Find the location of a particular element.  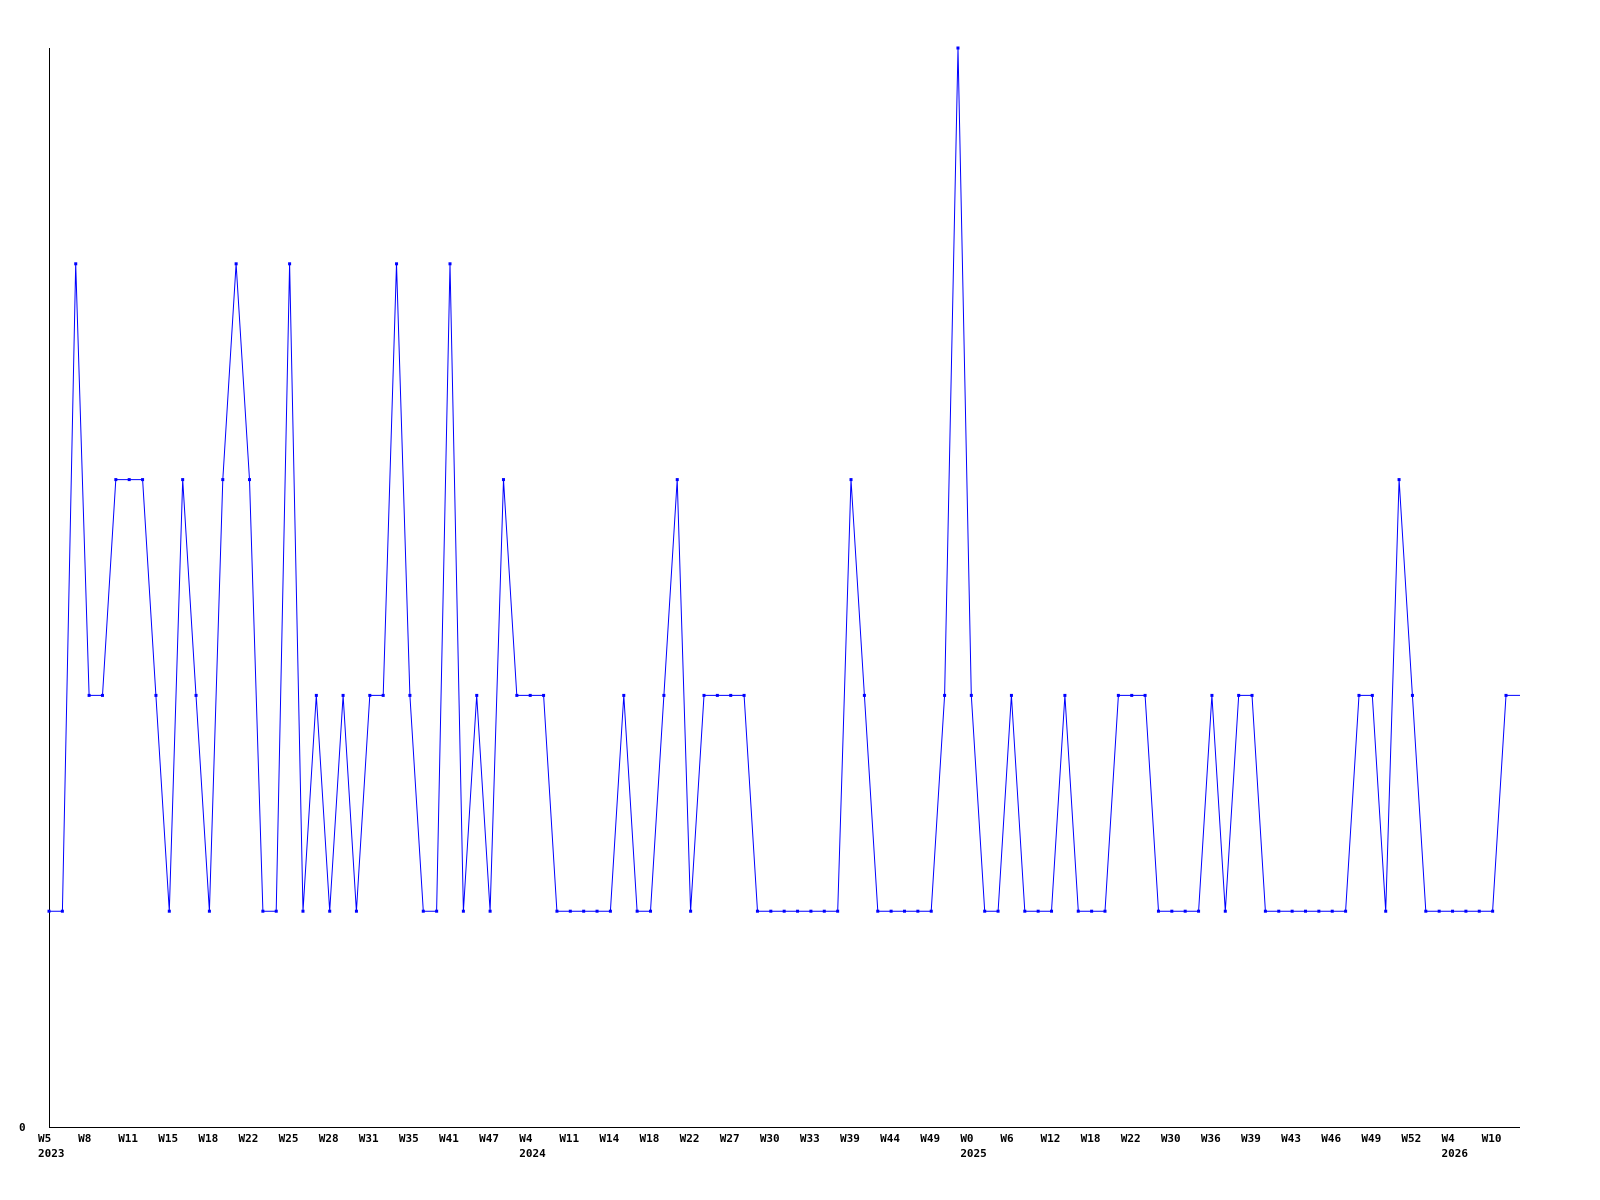

x-tick-label: W14 is located at coordinates (609, 1138).